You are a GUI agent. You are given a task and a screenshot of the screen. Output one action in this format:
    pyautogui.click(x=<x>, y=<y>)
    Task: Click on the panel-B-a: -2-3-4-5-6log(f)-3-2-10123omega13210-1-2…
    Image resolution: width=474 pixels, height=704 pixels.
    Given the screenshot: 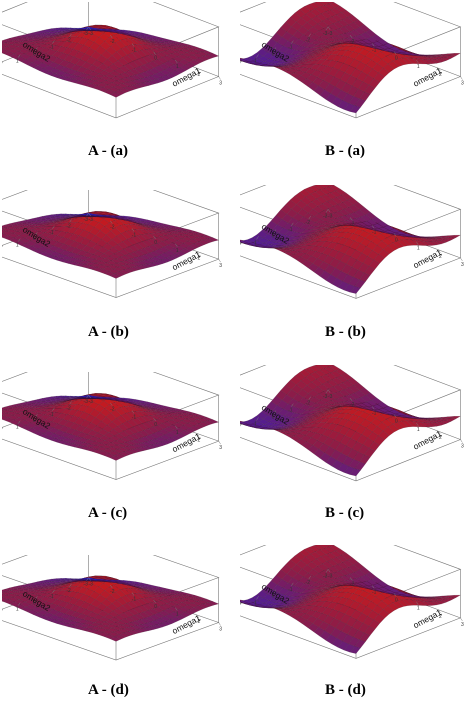 What is the action you would take?
    pyautogui.click(x=356, y=71)
    